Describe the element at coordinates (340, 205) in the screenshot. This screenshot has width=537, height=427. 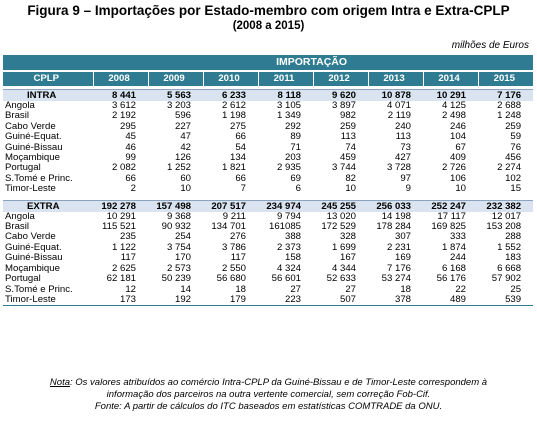
I see `total-cell: 245 255` at that location.